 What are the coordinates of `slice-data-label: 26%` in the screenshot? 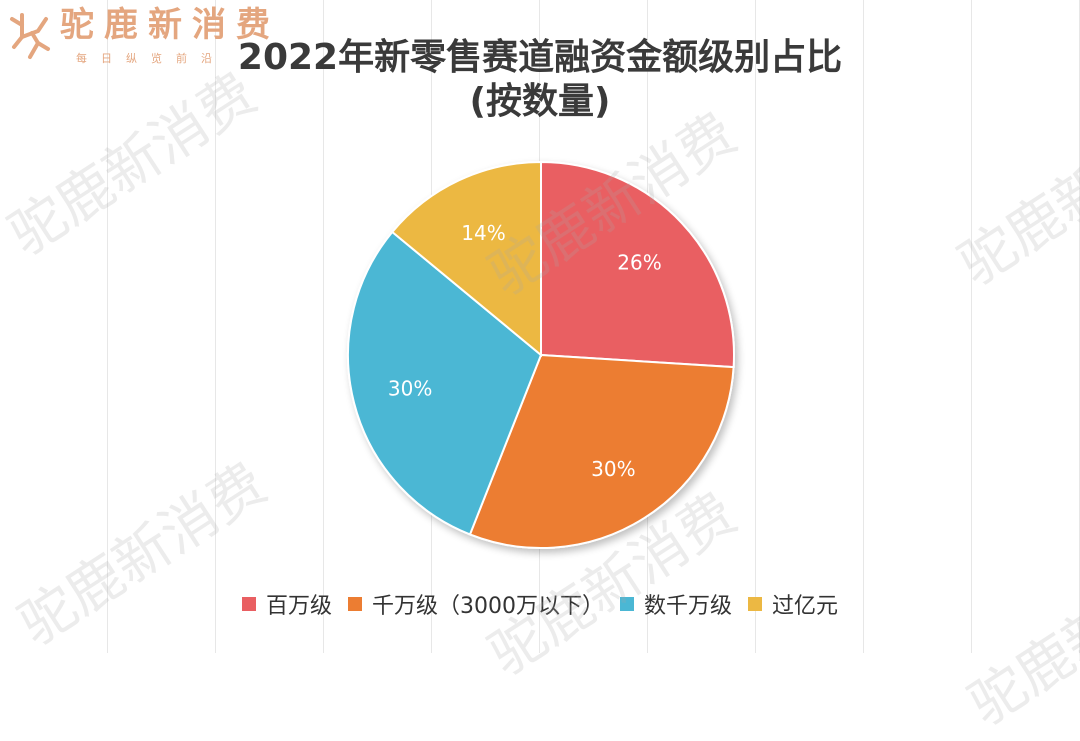 It's located at (639, 263).